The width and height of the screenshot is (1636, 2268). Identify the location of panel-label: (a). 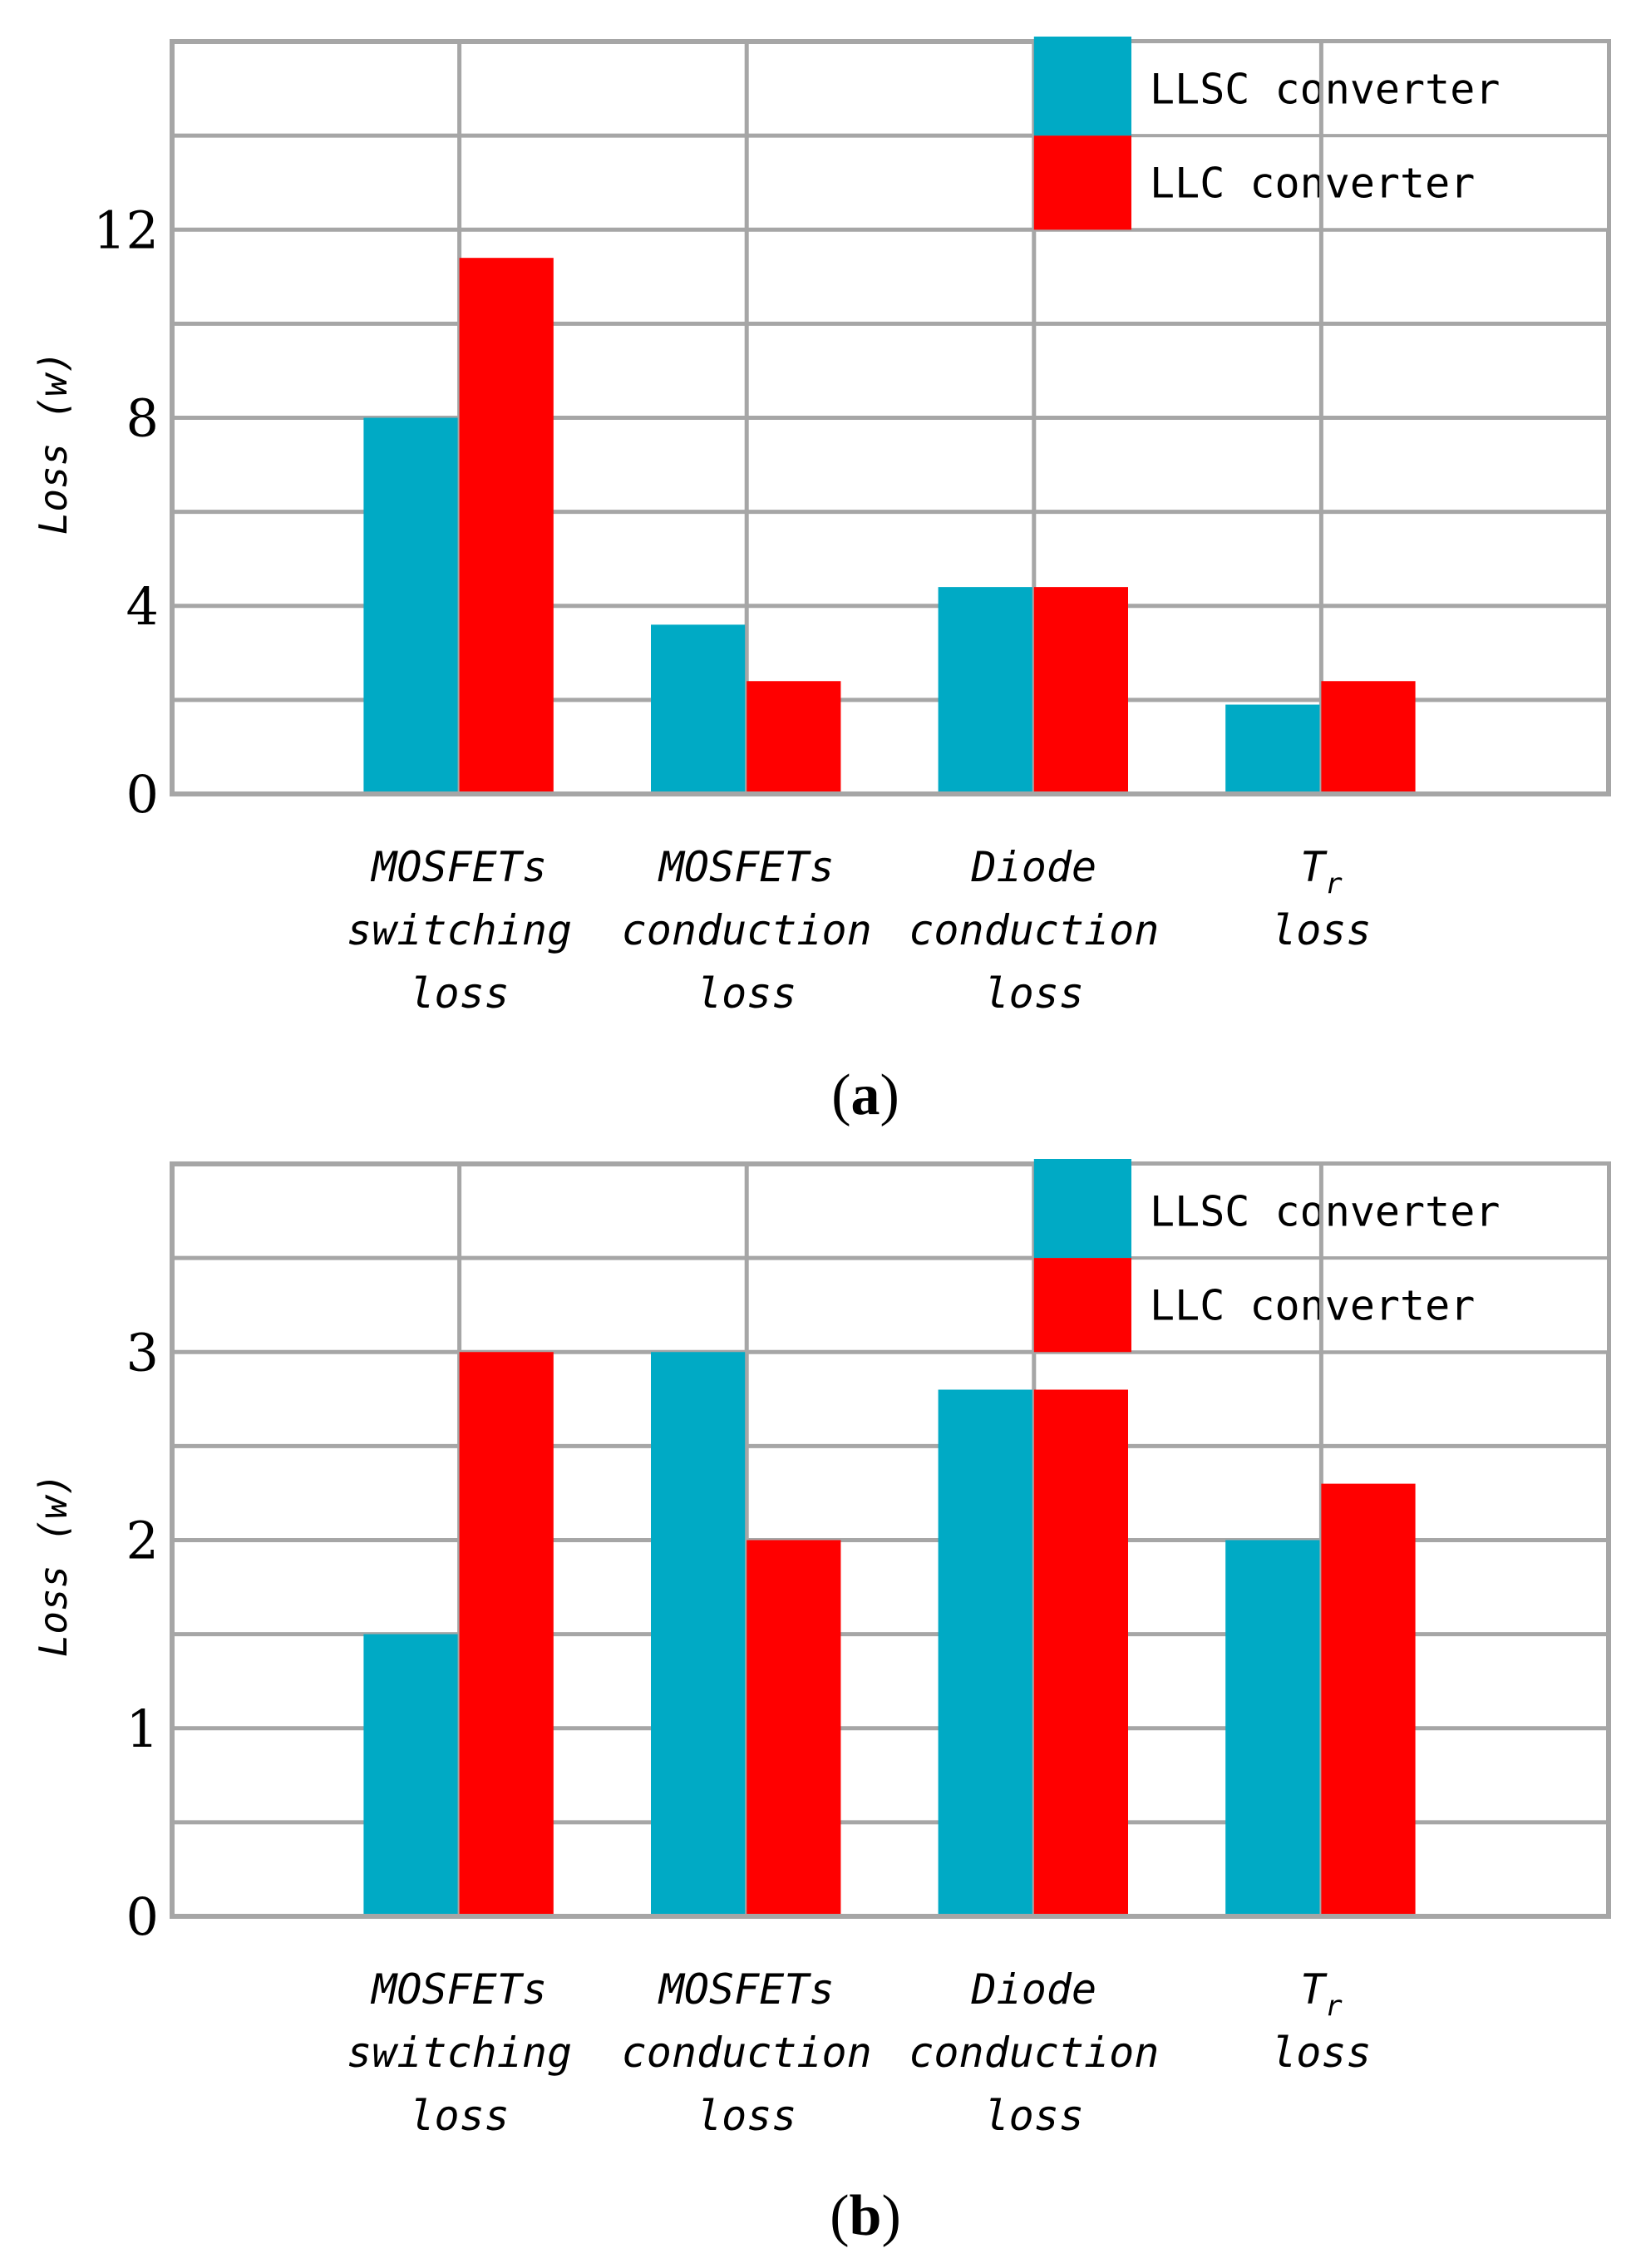
(865, 1095).